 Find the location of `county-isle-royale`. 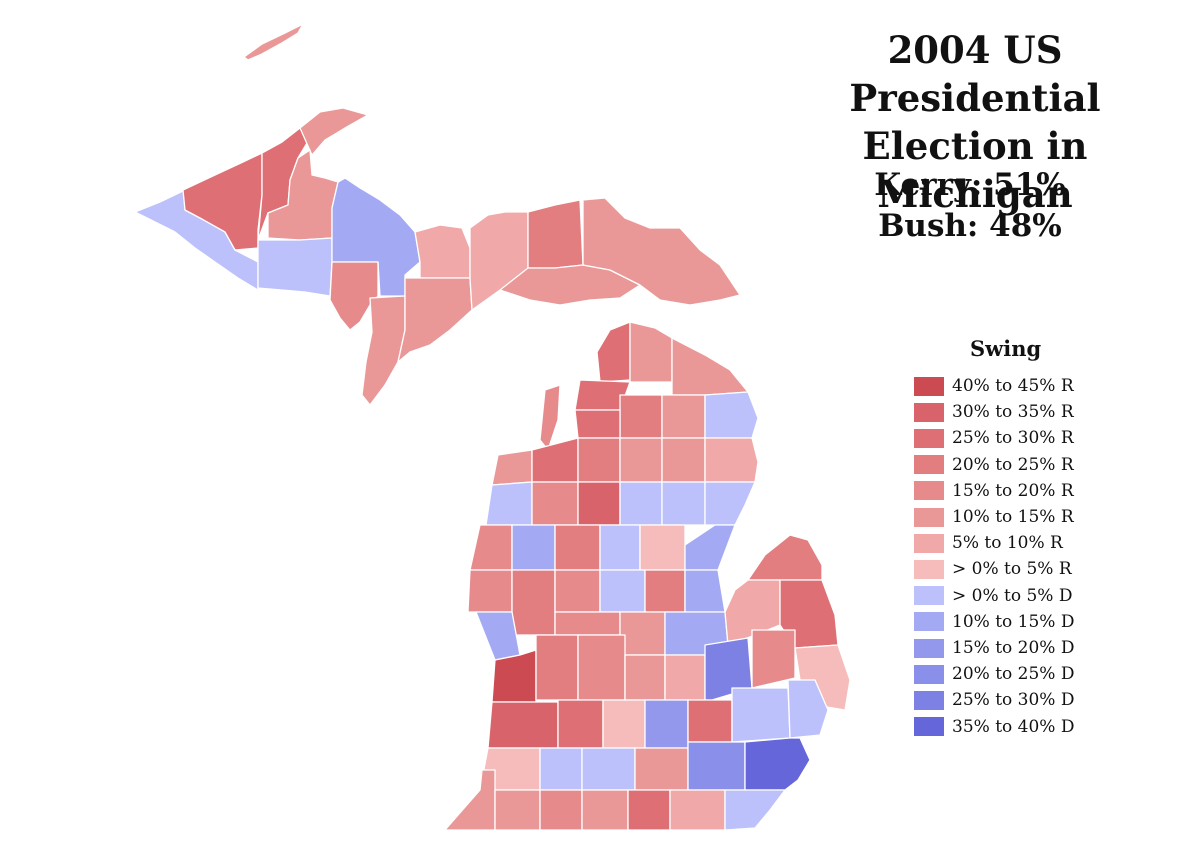

county-isle-royale is located at coordinates (273, 42).